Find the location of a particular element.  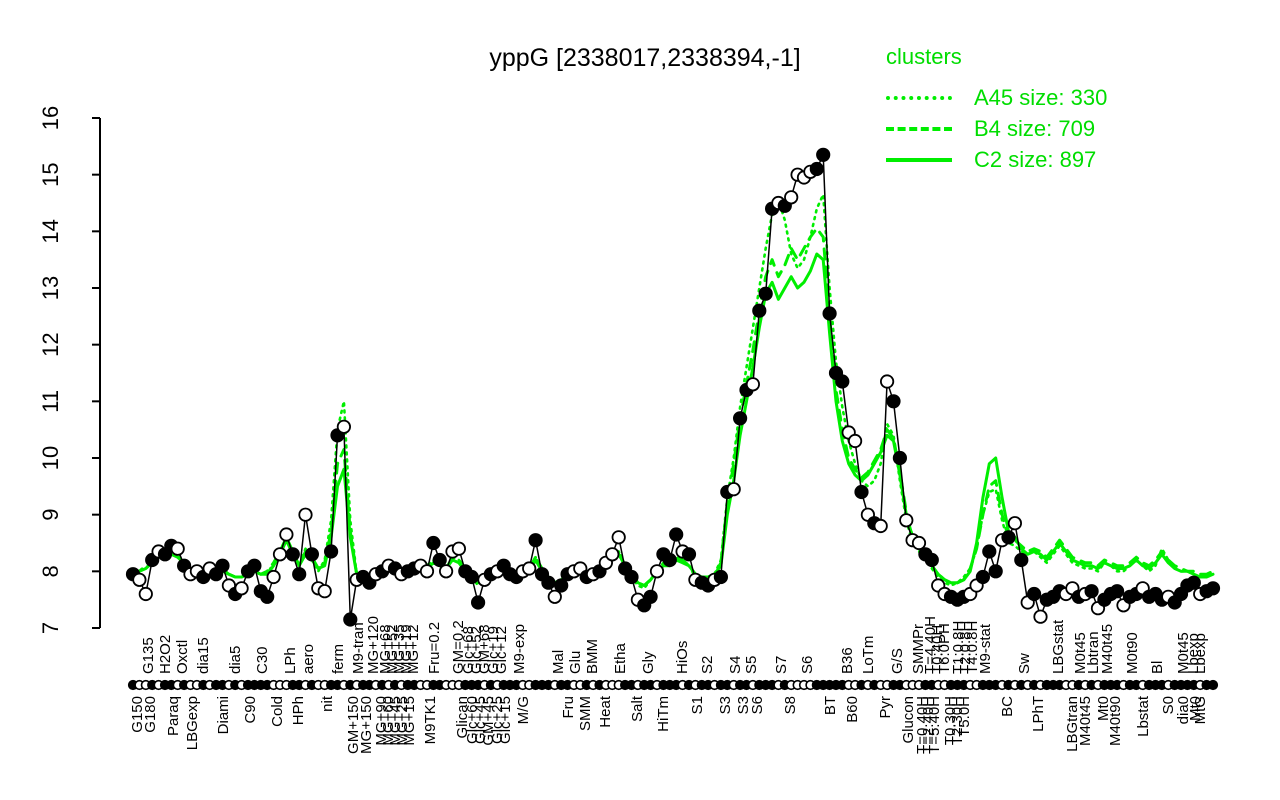

x-label-bottom: Glc+15 is located at coordinates (505, 720).